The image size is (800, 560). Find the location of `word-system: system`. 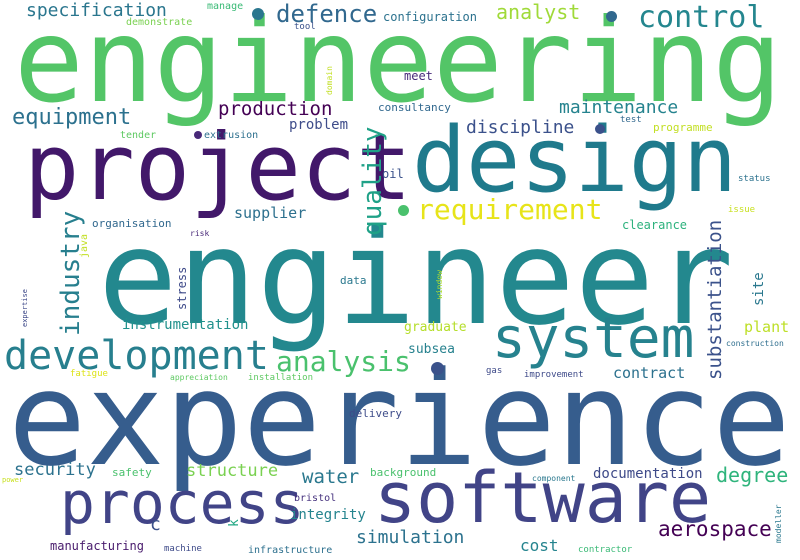

word-system: system is located at coordinates (593, 338).